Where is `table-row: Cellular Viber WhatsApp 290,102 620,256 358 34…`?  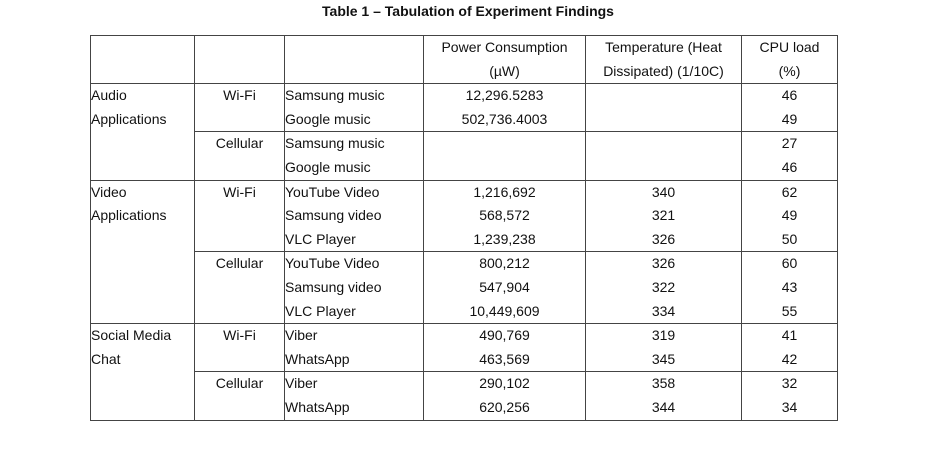 table-row: Cellular Viber WhatsApp 290,102 620,256 358 34… is located at coordinates (464, 396).